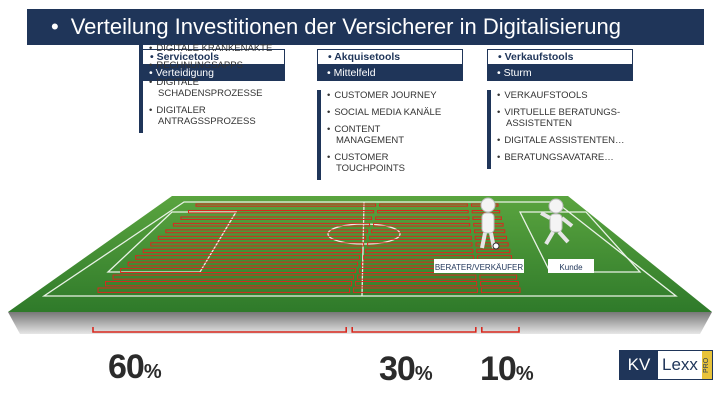  I want to click on column-akquisetools: • Akquisetools • Mittelfeld, so click(390, 65).